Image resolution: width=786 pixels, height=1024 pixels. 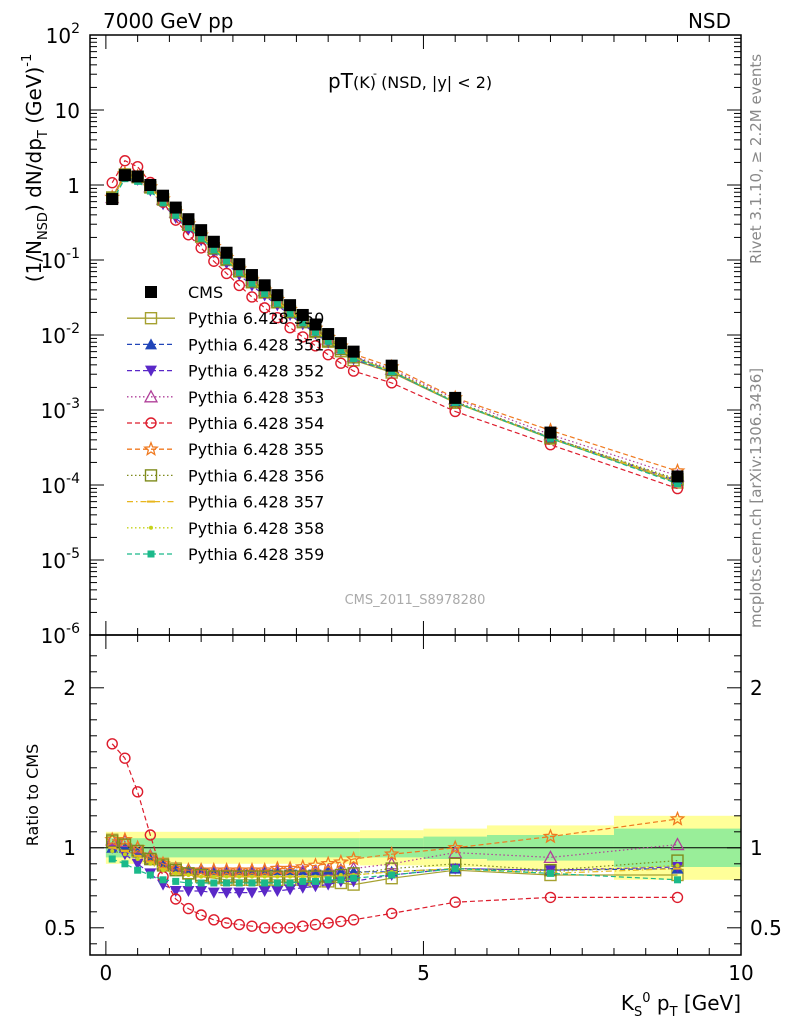 I want to click on y-tick-exponent: -2, so click(x=73, y=329).